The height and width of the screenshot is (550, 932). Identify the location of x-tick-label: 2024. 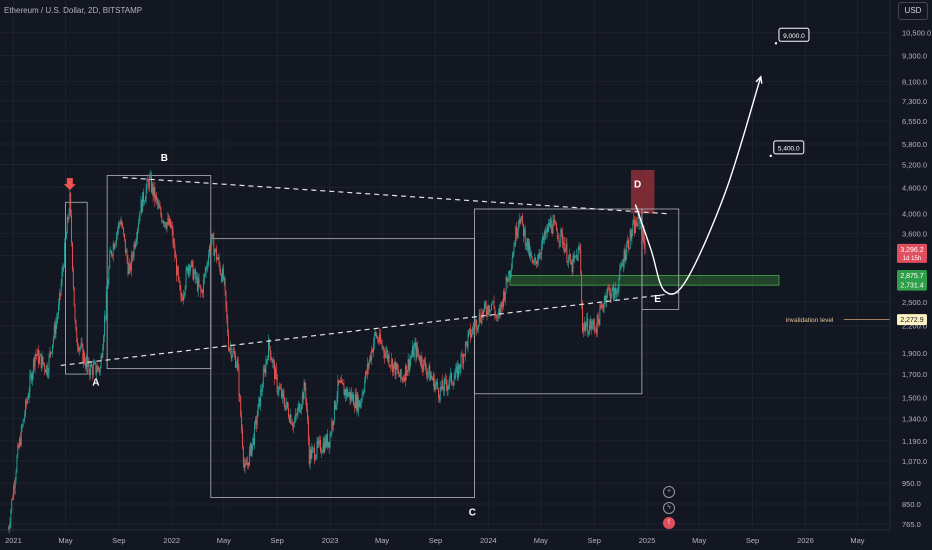
(488, 540).